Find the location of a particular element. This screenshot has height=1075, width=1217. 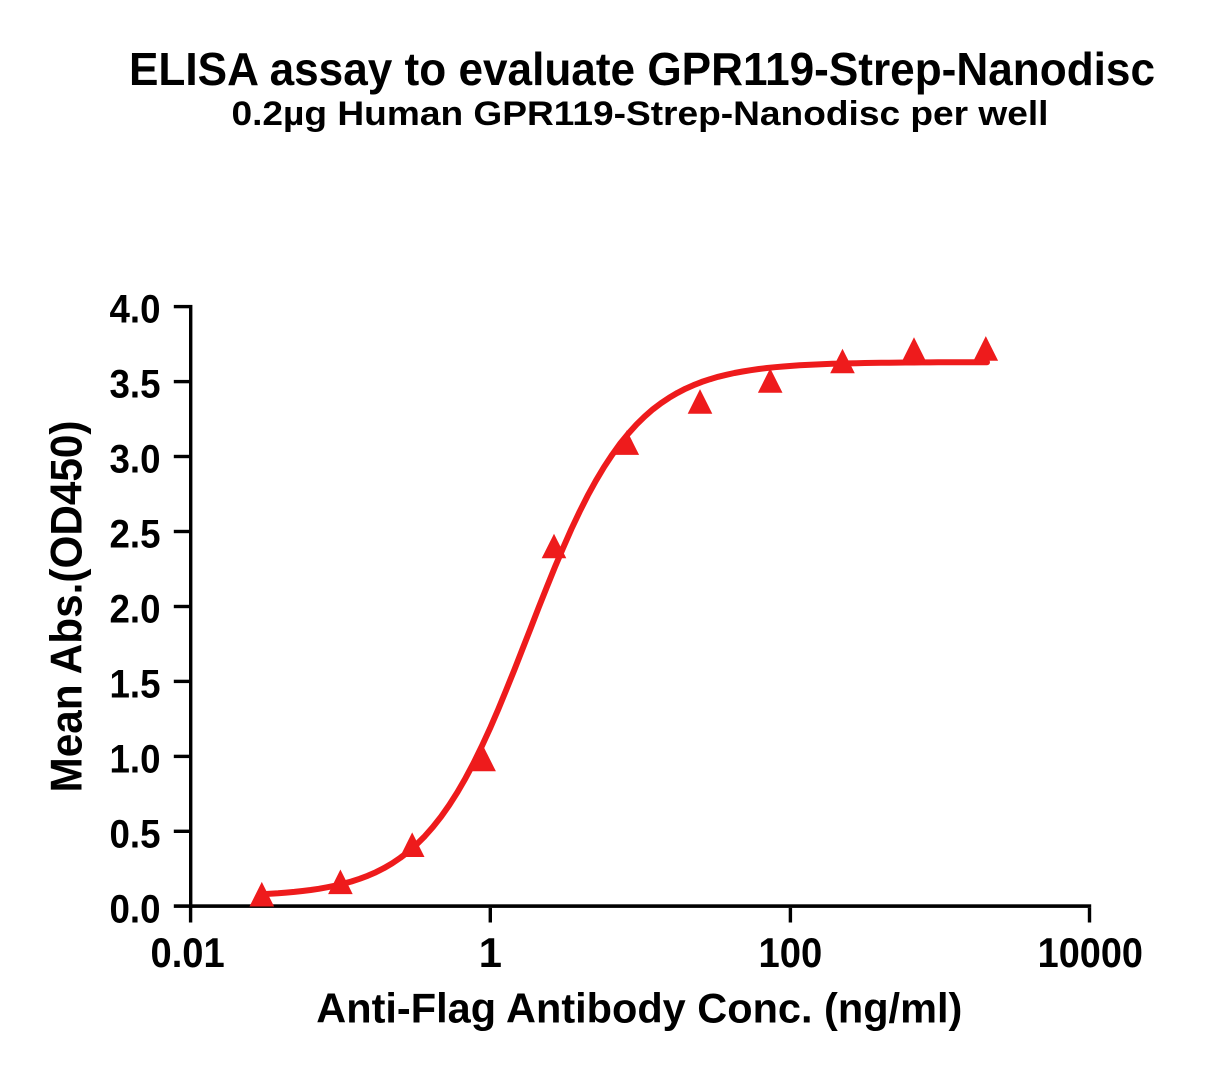

svg-text: 10000 is located at coordinates (1090, 952).